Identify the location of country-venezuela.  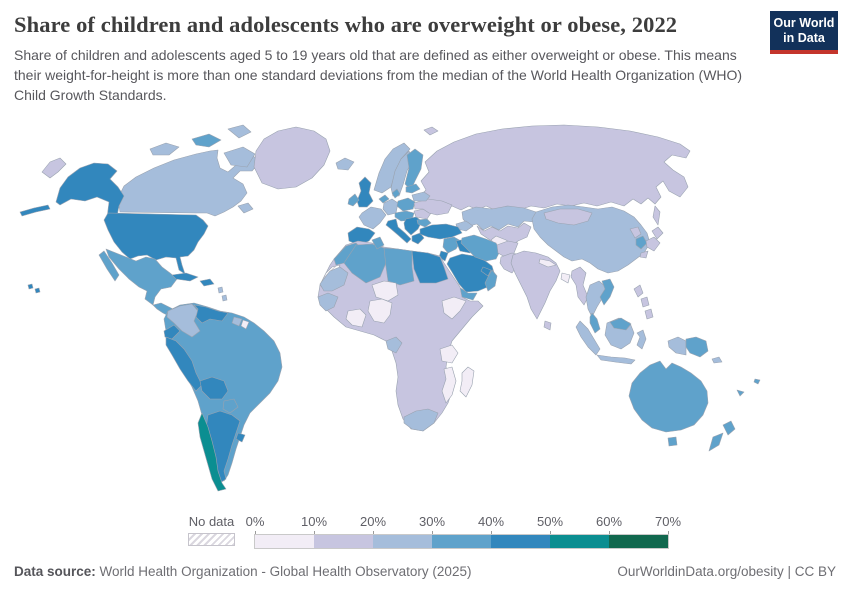
(211, 314).